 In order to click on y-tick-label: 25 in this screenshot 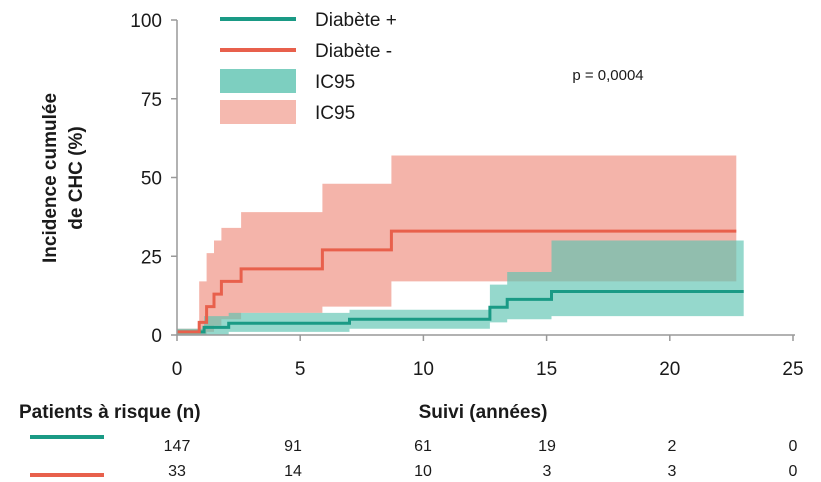, I will do `click(151, 257)`.